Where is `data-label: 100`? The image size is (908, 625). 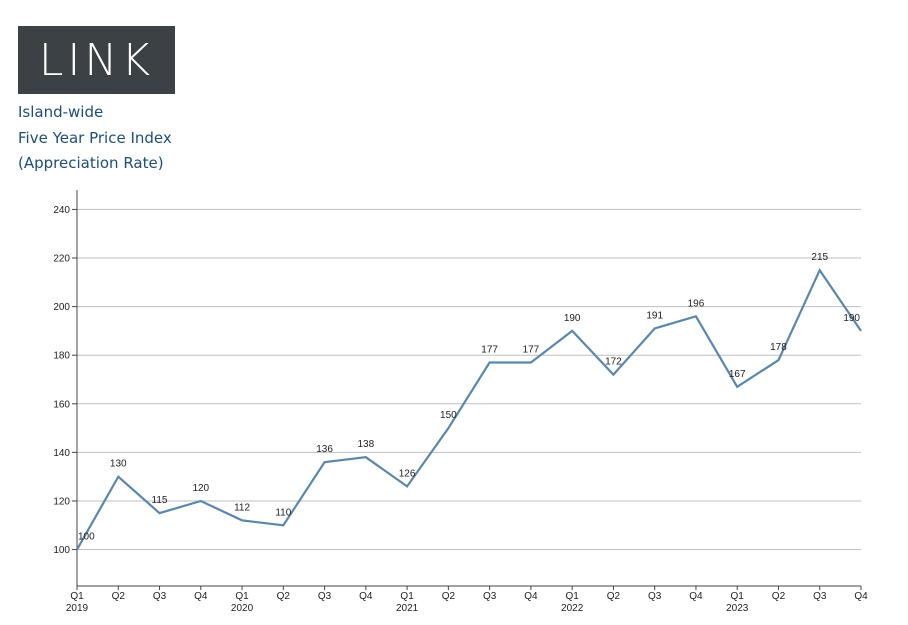 data-label: 100 is located at coordinates (86, 537).